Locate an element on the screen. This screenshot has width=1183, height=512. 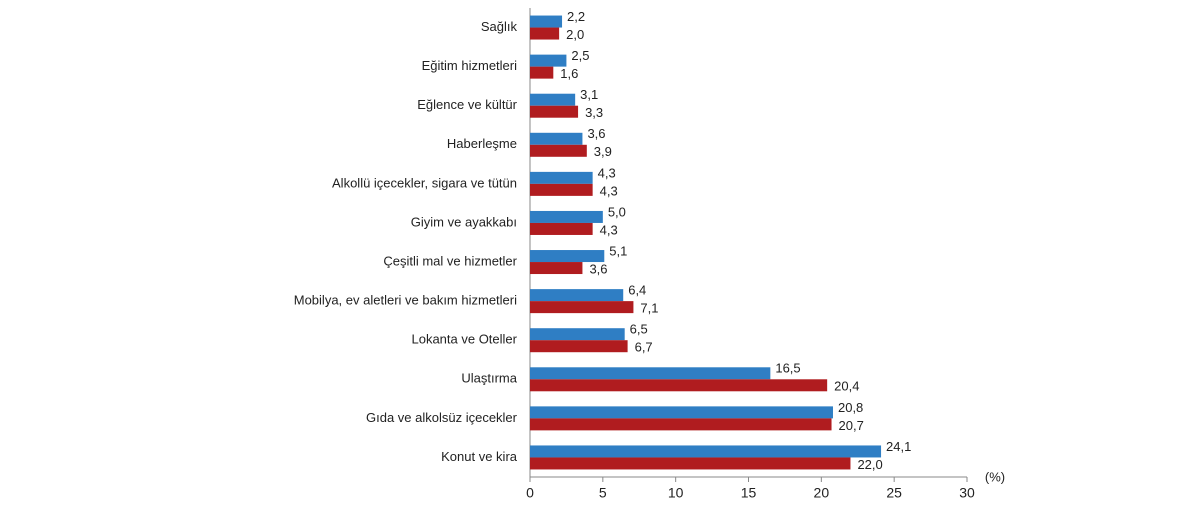
y-tick-label: Gıda ve alkolsüz içecekler is located at coordinates (442, 417).